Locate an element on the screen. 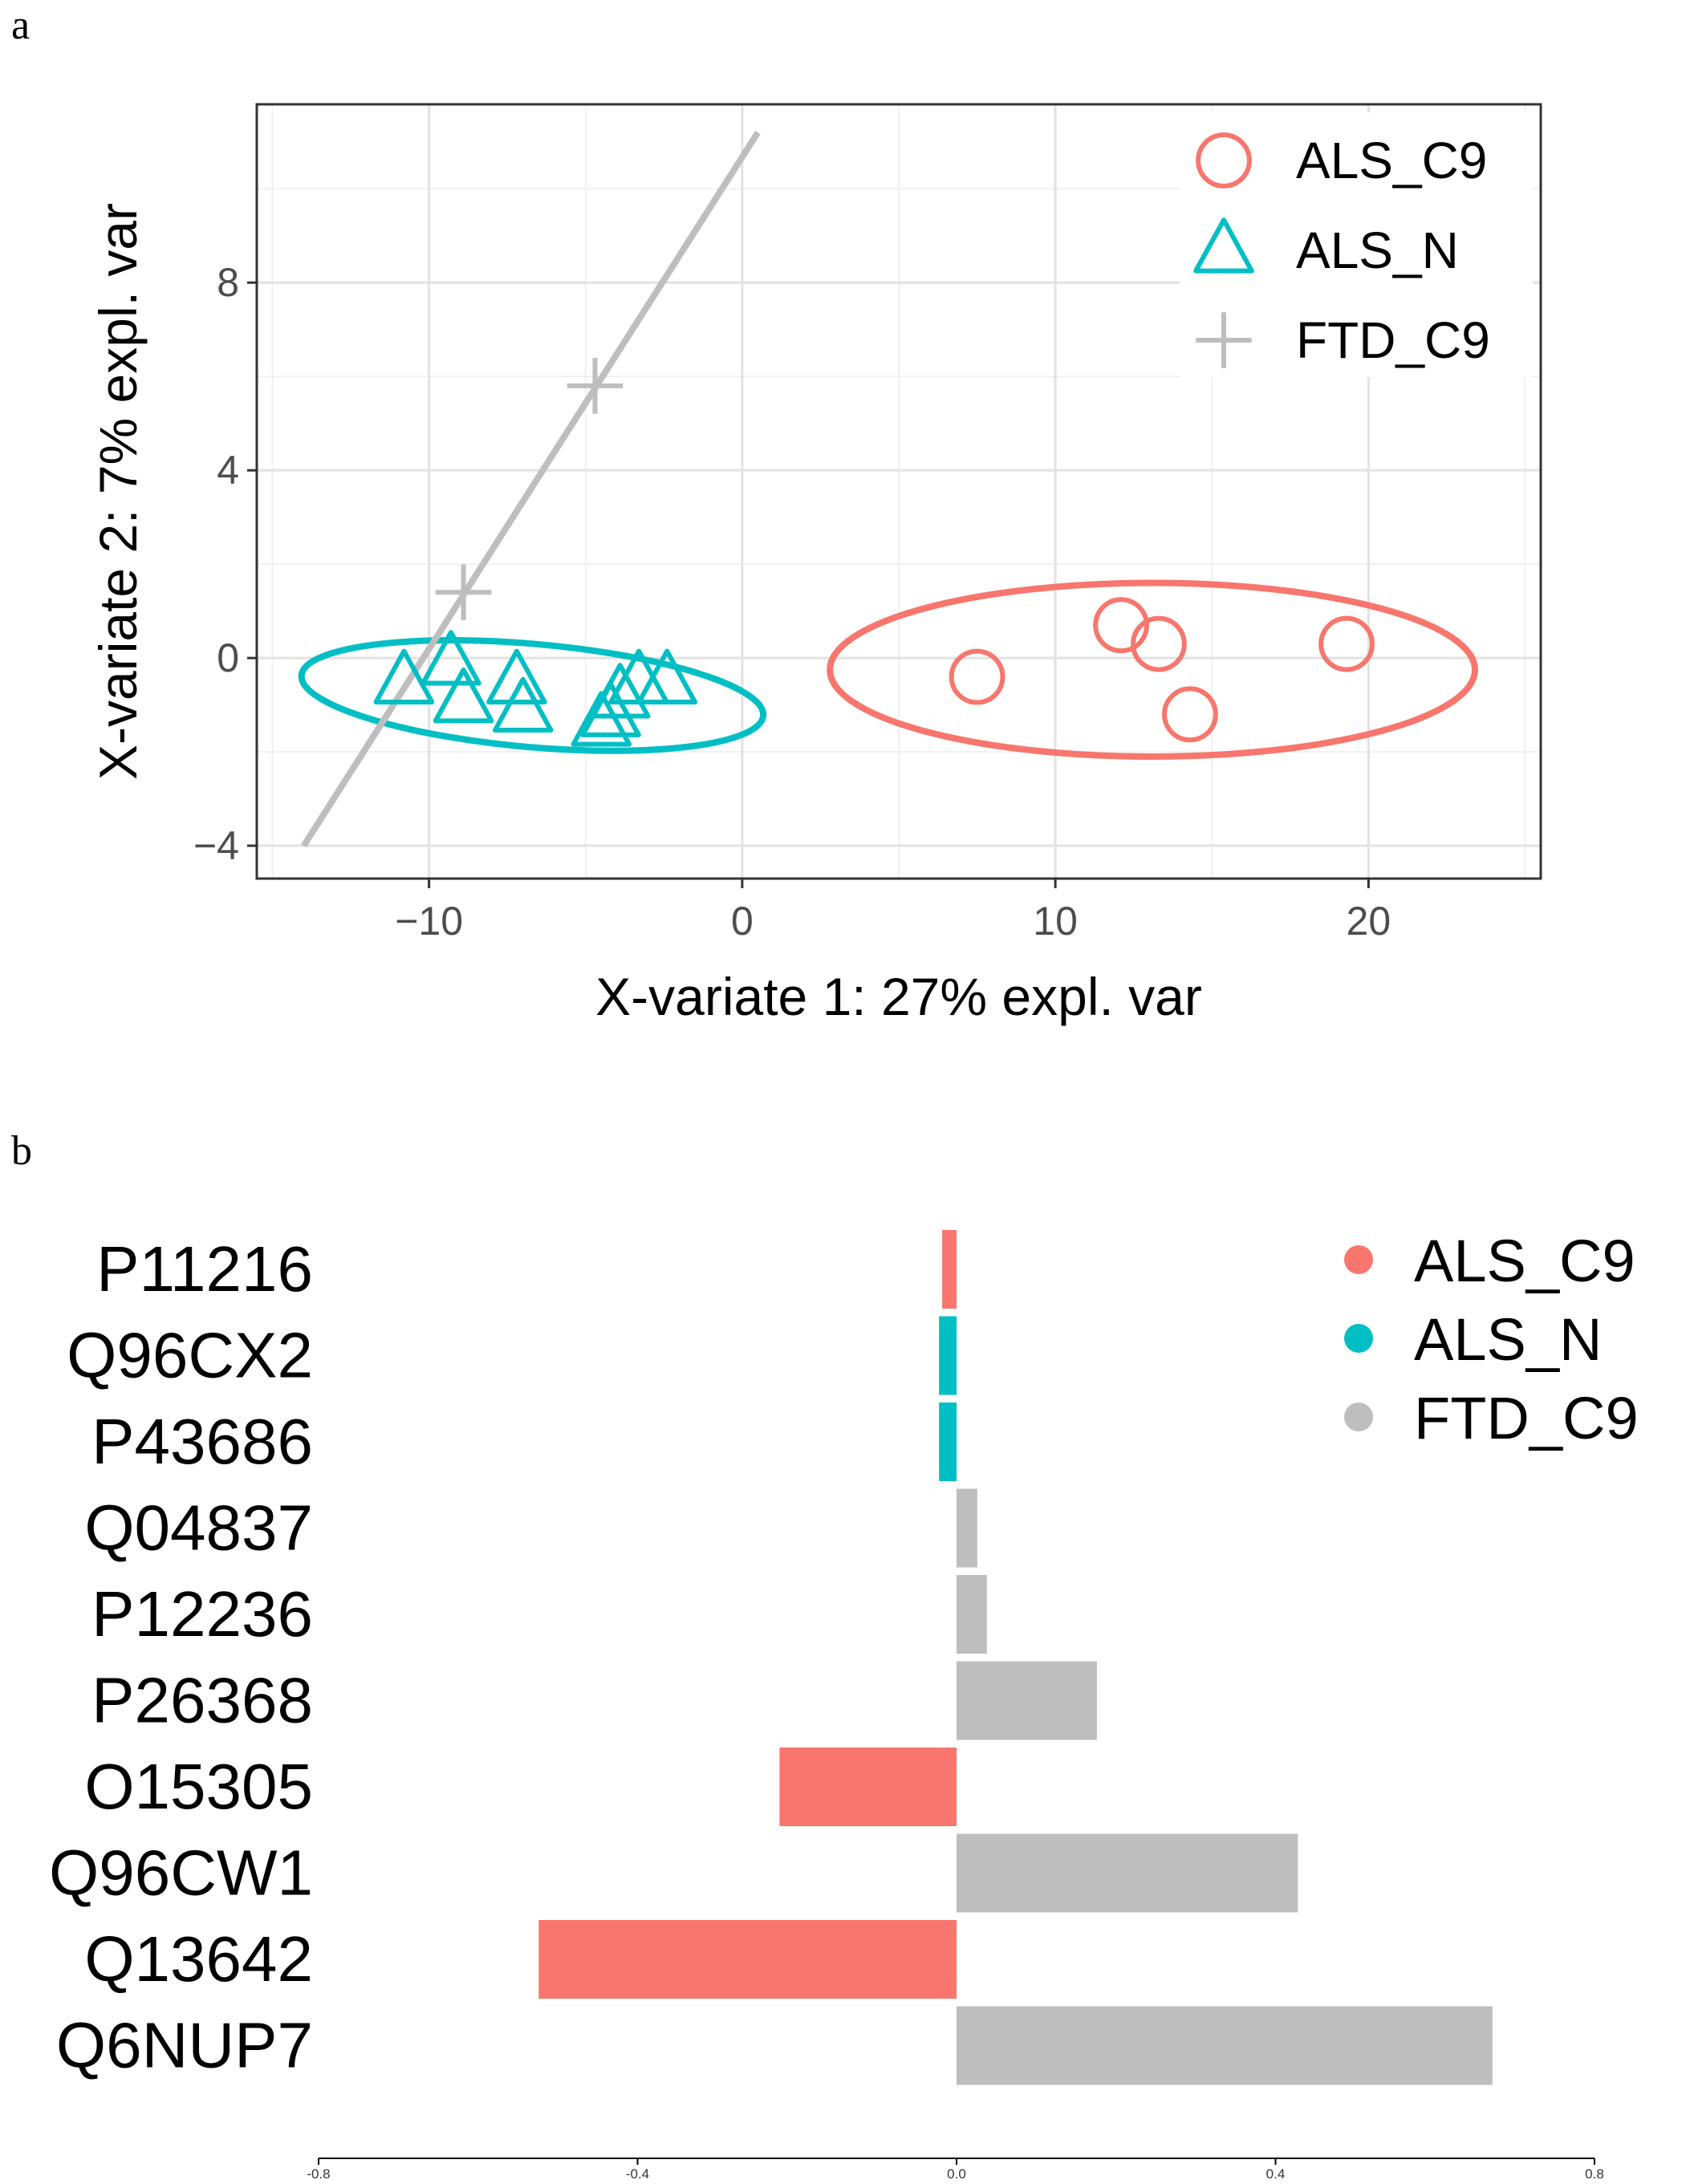 Image resolution: width=1686 pixels, height=2184 pixels. legend-key-ftd-c9 is located at coordinates (1224, 340).